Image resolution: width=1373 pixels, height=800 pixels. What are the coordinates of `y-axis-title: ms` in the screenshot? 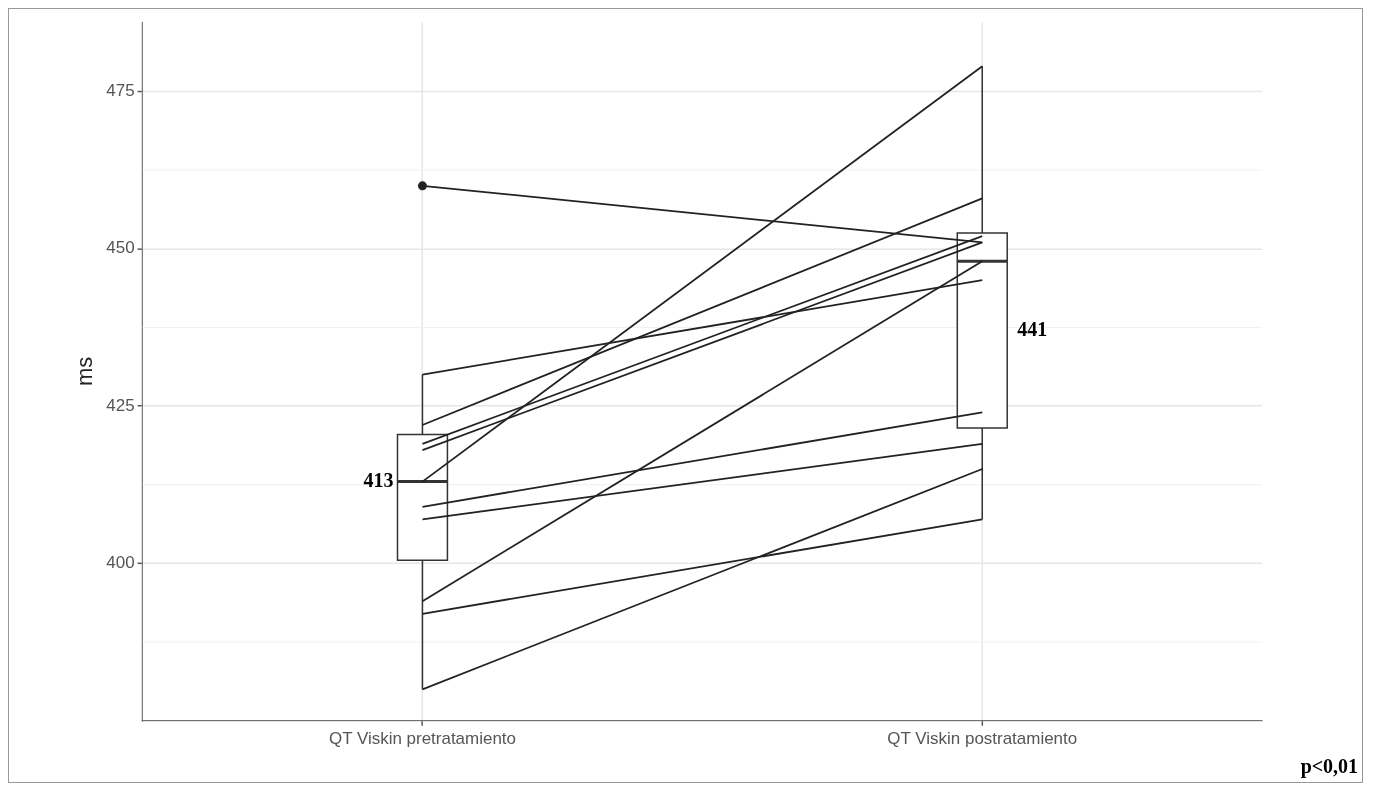 It's located at (85, 371).